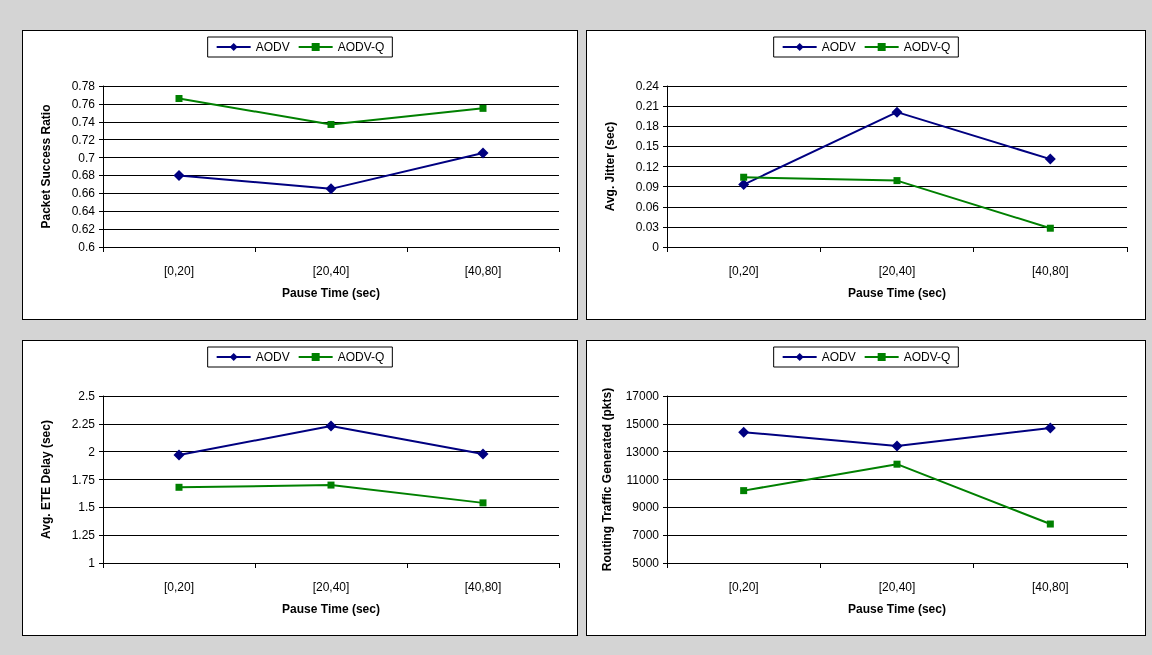  Describe the element at coordinates (83, 423) in the screenshot. I see `y-tick-label: 2.25` at that location.